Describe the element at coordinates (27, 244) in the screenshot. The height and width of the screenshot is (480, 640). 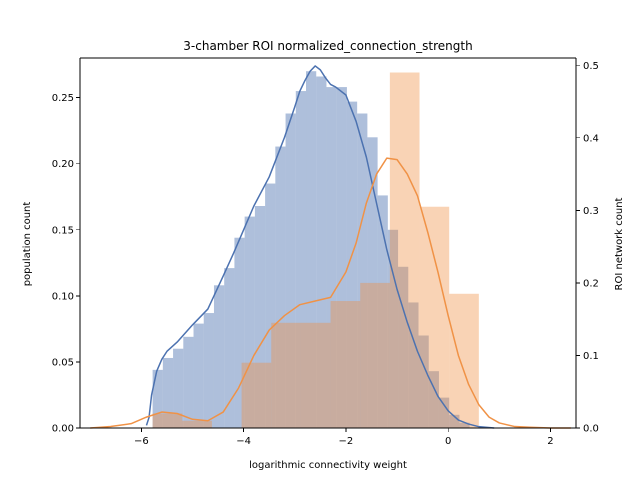
I see `y-axis-label-left: population count` at that location.